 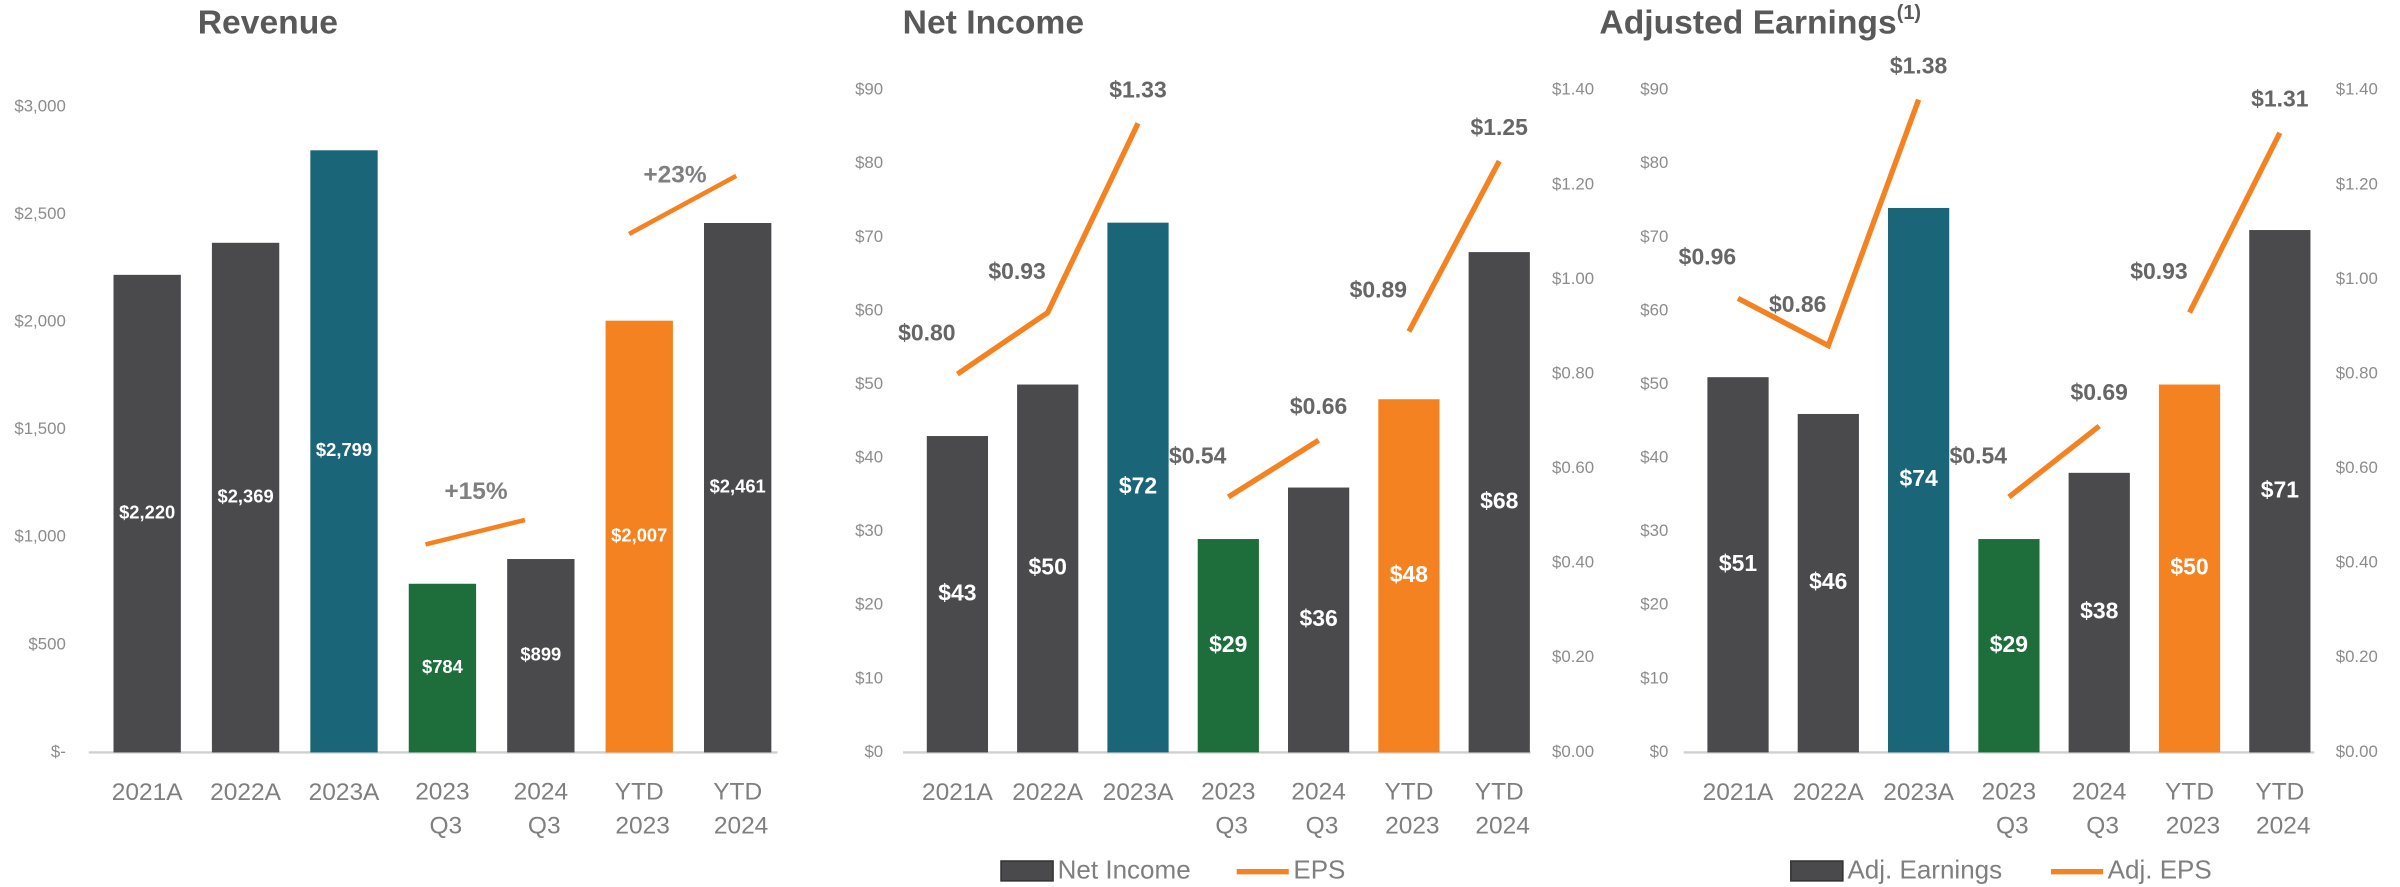 I want to click on growth-arrow, so click(x=682, y=205).